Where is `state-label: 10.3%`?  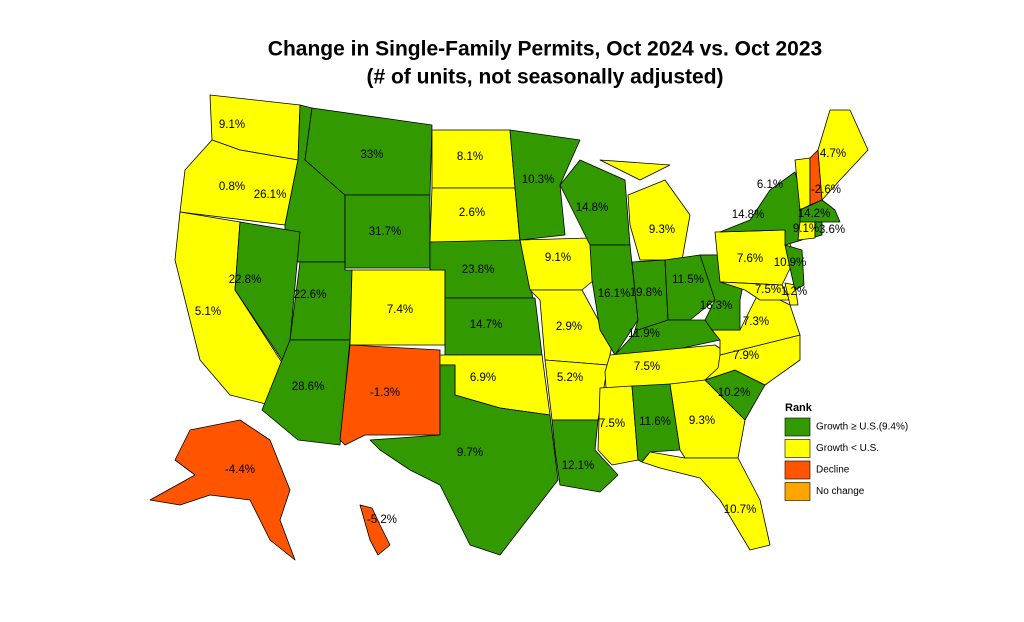
state-label: 10.3% is located at coordinates (538, 180).